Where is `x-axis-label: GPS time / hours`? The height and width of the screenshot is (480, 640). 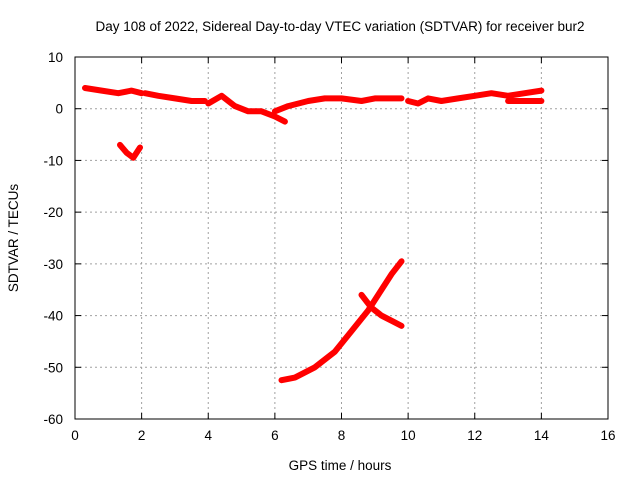 x-axis-label: GPS time / hours is located at coordinates (340, 465).